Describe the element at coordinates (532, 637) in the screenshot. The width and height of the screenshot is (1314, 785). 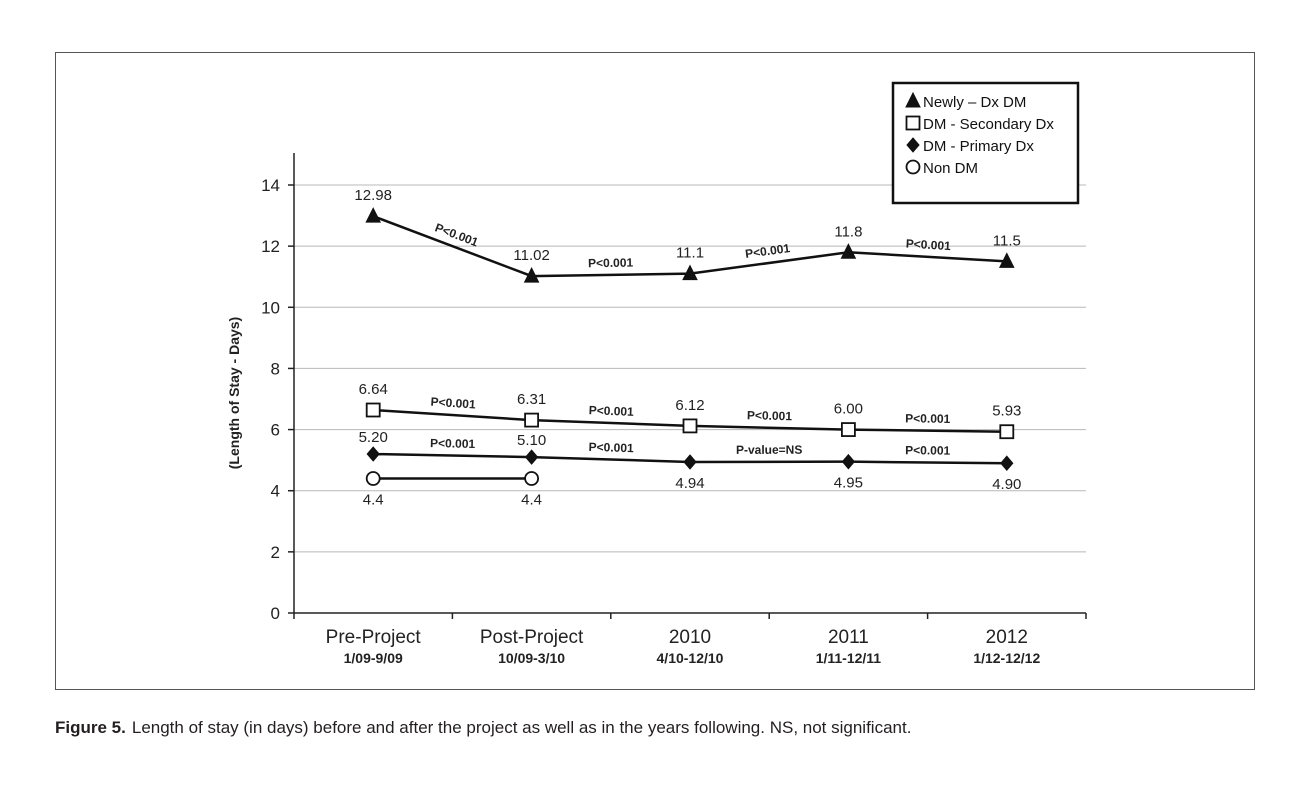
I see `x-category-label: Post-Project` at that location.